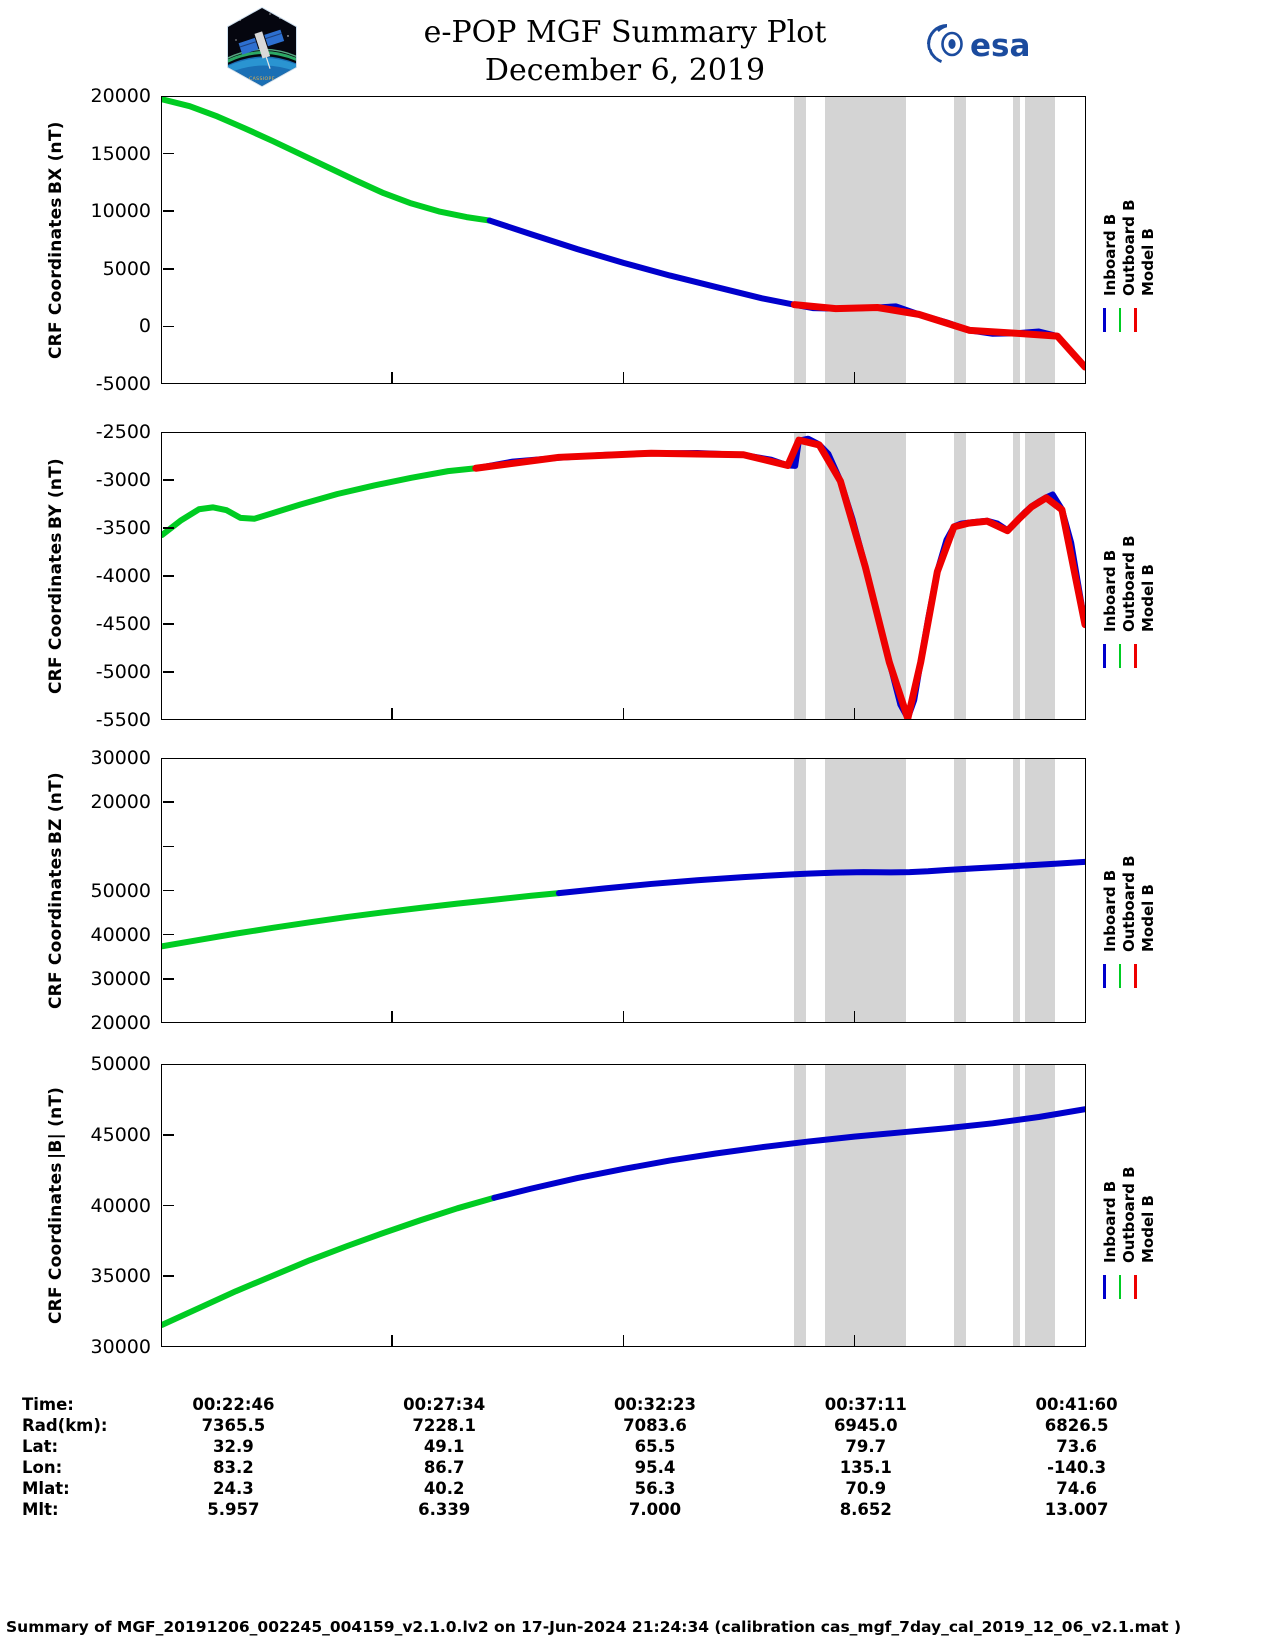  What do you see at coordinates (233, 1446) in the screenshot?
I see `ephemeris-value: 32.9` at bounding box center [233, 1446].